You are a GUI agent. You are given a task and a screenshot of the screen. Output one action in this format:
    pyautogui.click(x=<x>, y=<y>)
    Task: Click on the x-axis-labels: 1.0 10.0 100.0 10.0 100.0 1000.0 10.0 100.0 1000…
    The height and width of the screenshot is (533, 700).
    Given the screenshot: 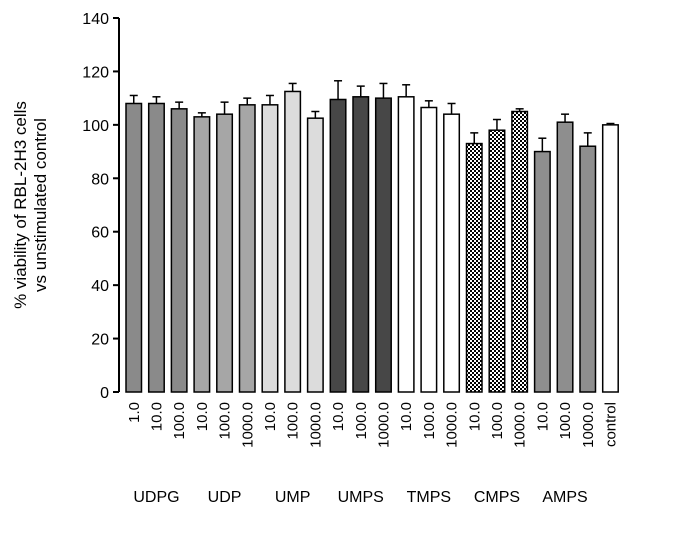 What is the action you would take?
    pyautogui.click(x=373, y=425)
    